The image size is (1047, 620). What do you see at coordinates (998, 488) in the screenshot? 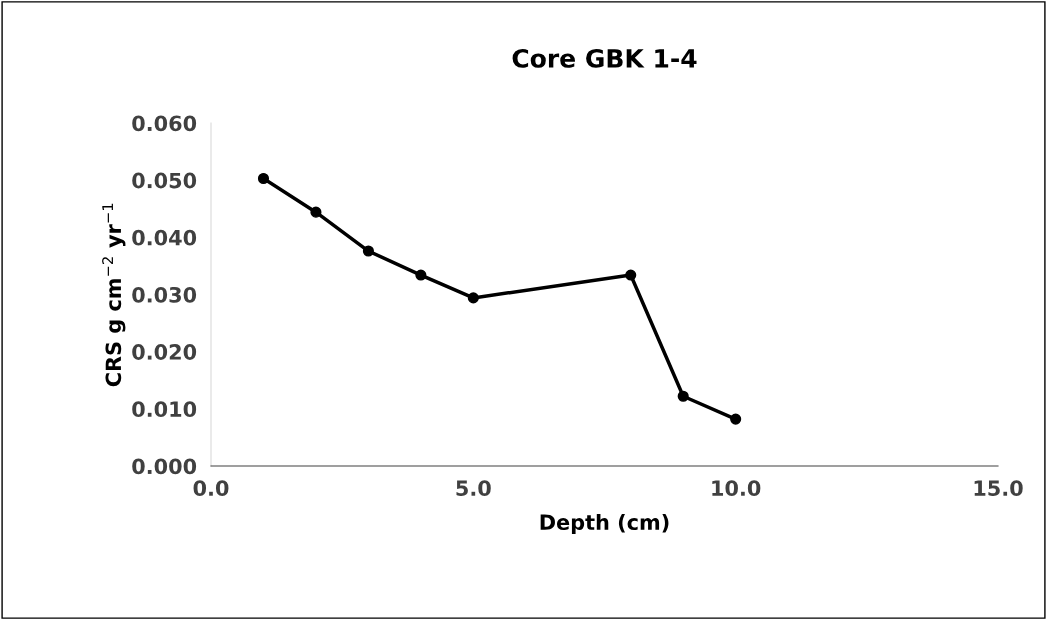
I see `x-tick-label: 15.0` at bounding box center [998, 488].